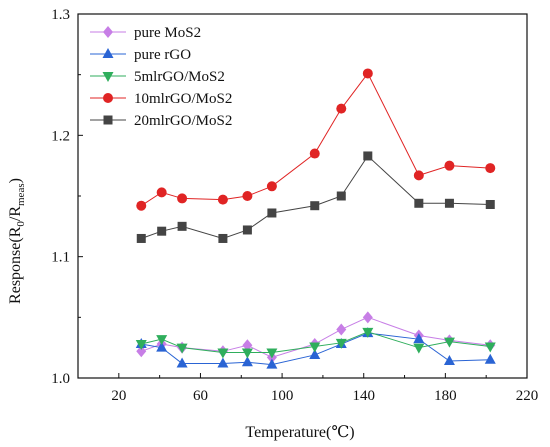  I want to click on y-axis-title-sub0: 0, so click(21, 224).